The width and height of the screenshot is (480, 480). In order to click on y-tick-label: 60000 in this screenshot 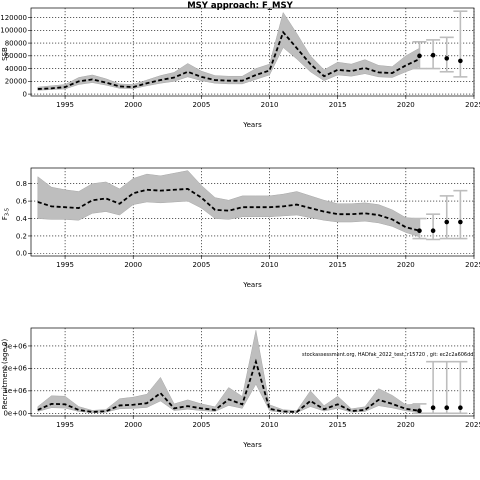, I will do `click(16, 56)`.